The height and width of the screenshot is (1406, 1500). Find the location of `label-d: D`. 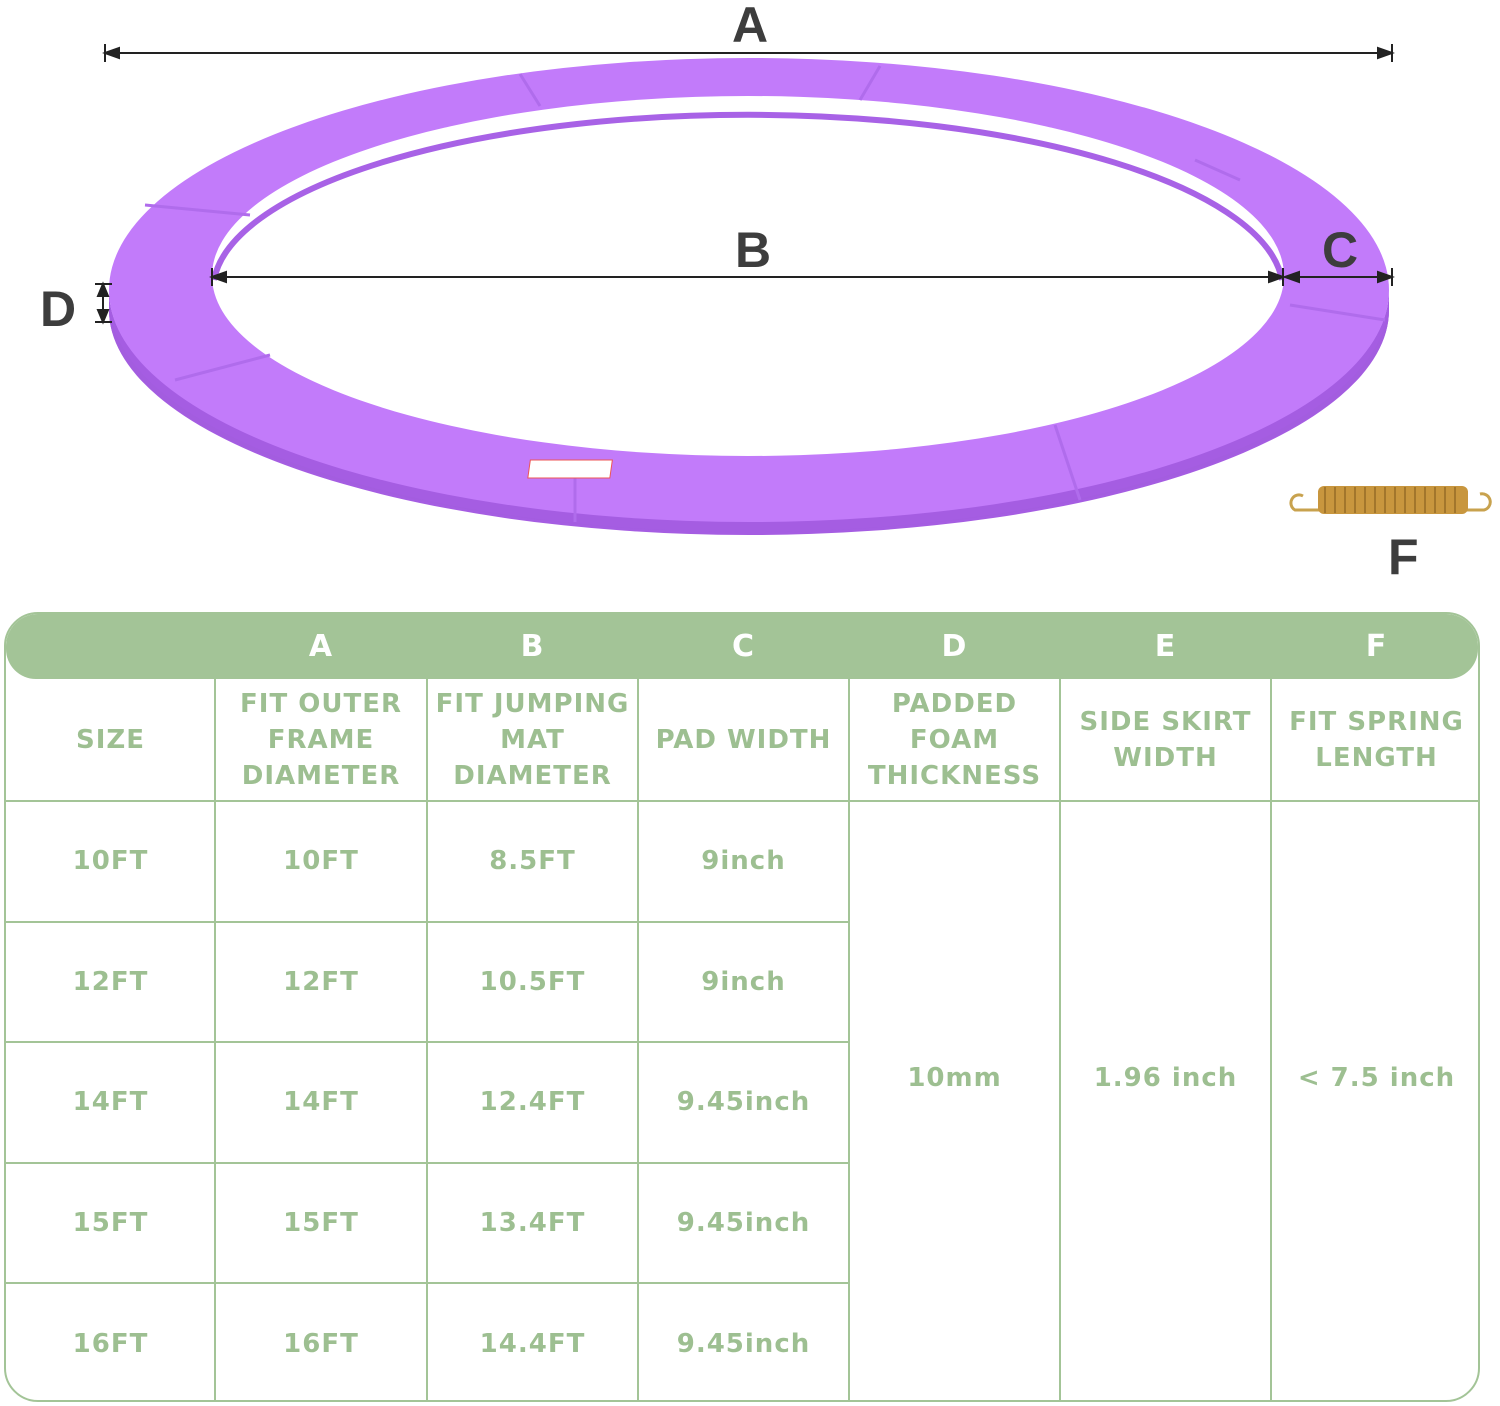

label-d: D is located at coordinates (58, 309).